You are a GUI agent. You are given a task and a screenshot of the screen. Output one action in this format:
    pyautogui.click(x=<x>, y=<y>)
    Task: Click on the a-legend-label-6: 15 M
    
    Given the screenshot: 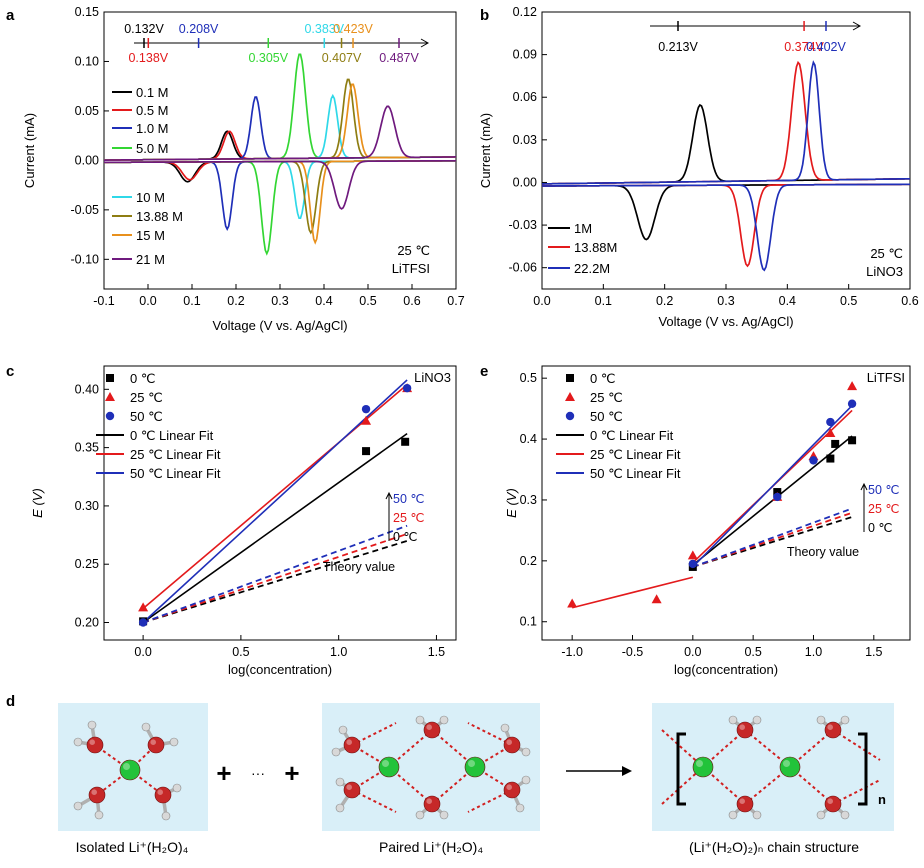 What is the action you would take?
    pyautogui.click(x=150, y=235)
    